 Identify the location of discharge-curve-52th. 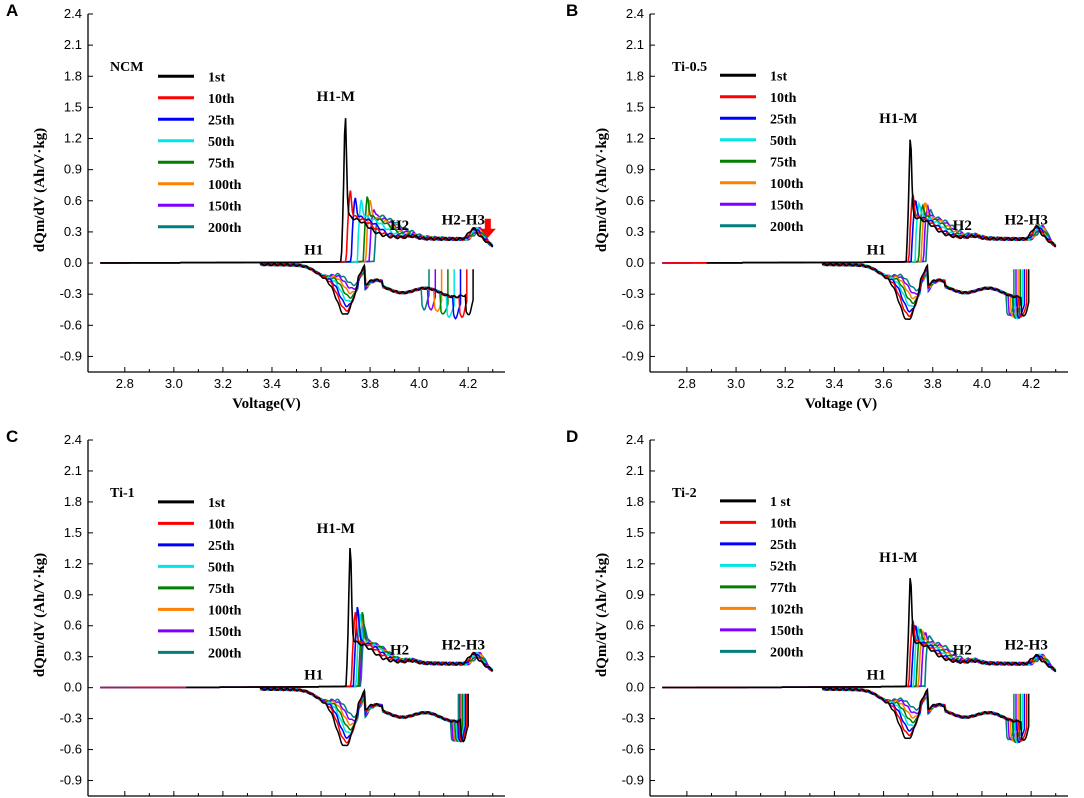
(923, 716).